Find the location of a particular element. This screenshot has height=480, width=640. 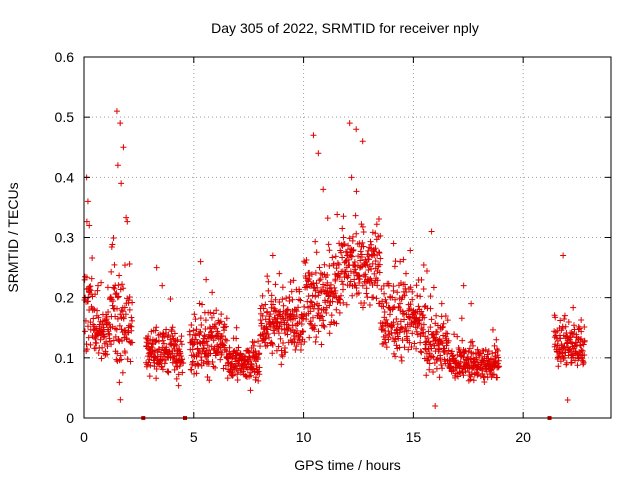

y-tick-label: 0.5 is located at coordinates (65, 117).